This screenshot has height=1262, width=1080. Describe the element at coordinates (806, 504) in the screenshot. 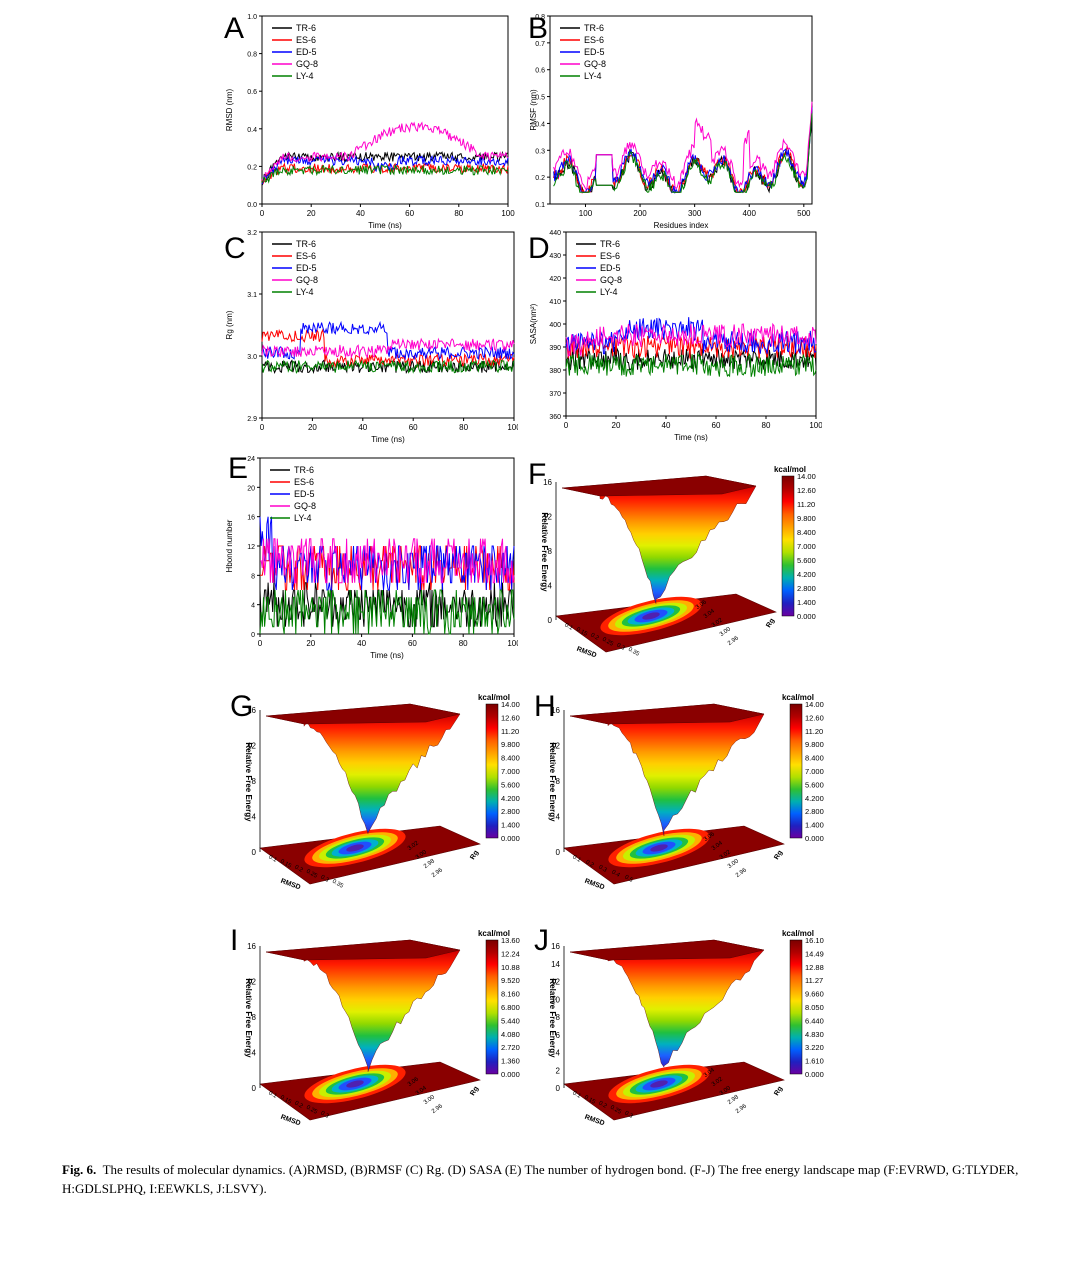

I see `color-scale-label: 11.20` at that location.